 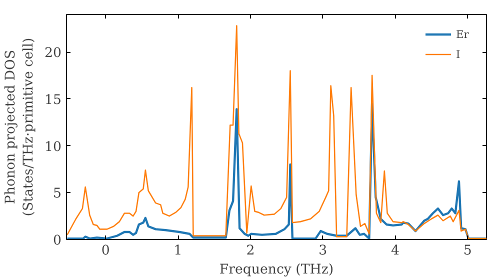 What do you see at coordinates (395, 251) in the screenshot?
I see `x-tick-label: 4` at bounding box center [395, 251].